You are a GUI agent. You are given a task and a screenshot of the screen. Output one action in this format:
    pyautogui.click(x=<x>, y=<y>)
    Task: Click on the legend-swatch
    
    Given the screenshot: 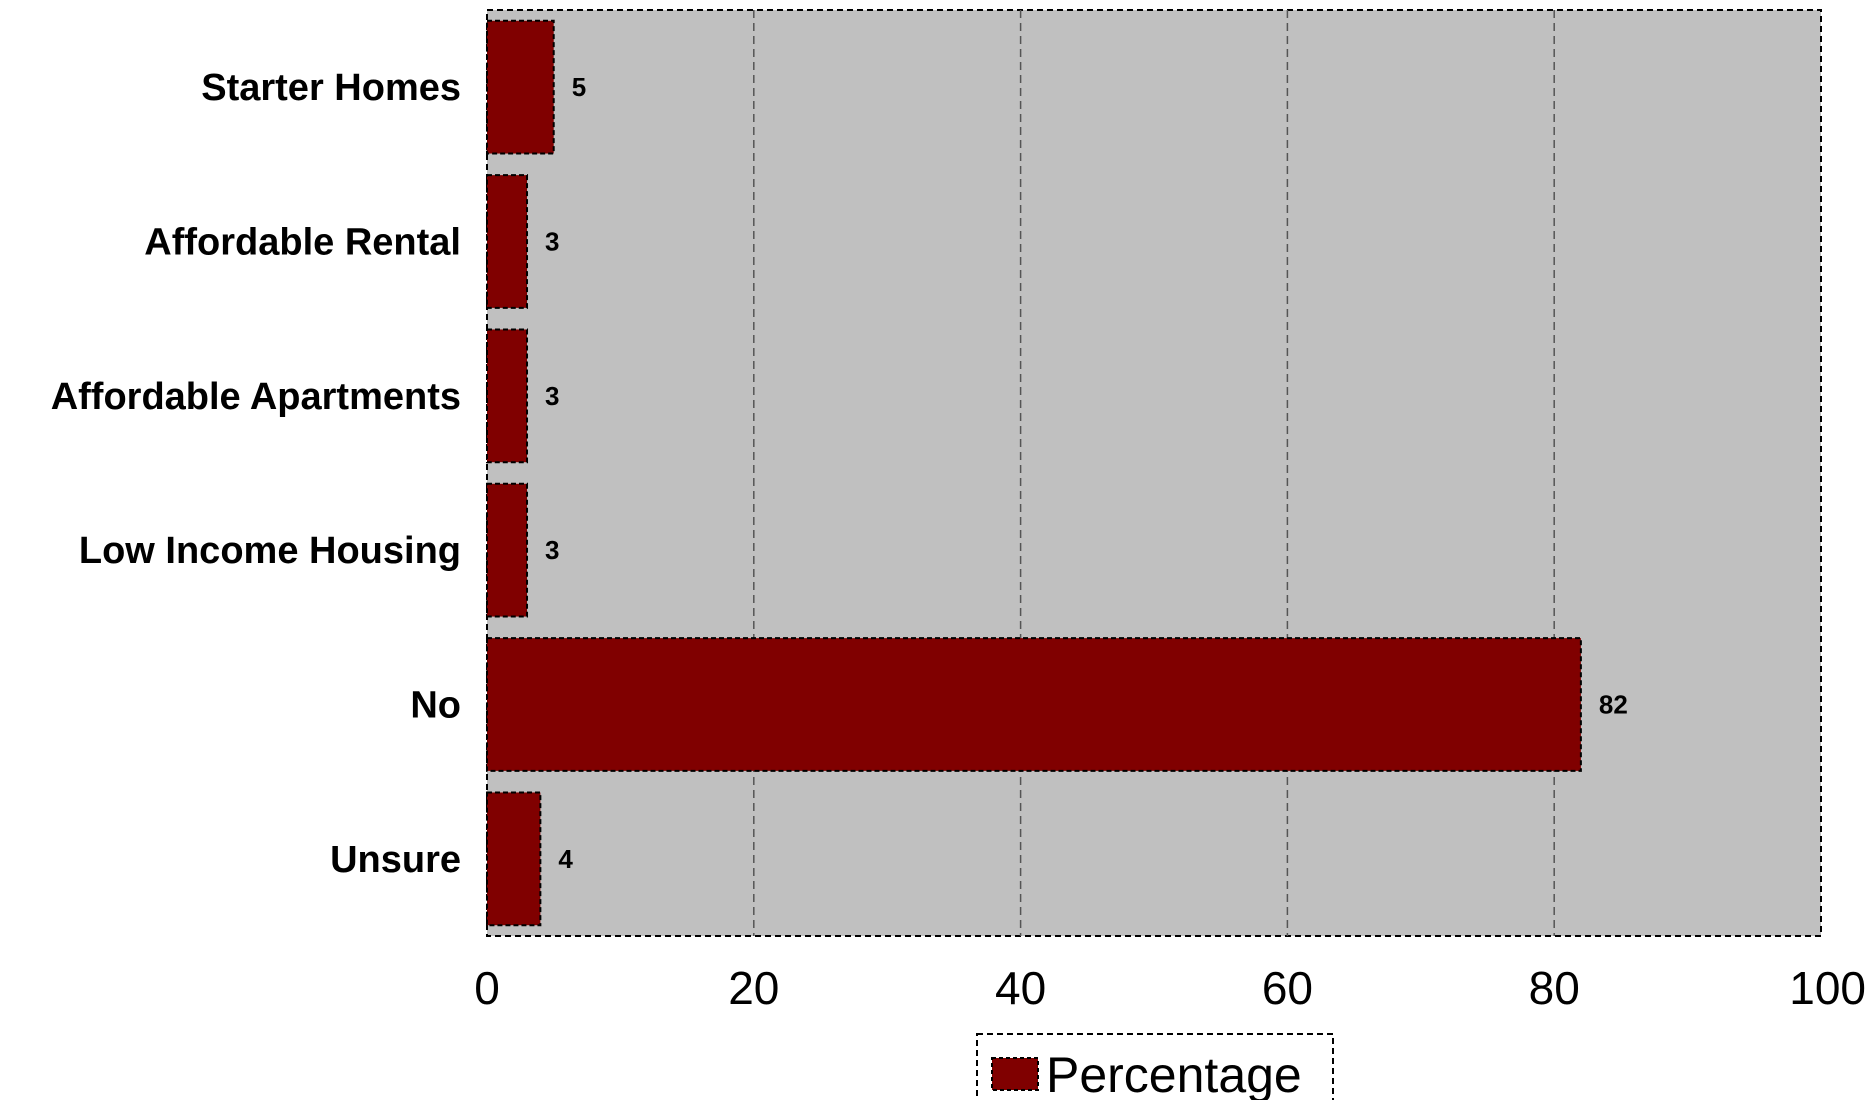 What is the action you would take?
    pyautogui.click(x=1015, y=1074)
    